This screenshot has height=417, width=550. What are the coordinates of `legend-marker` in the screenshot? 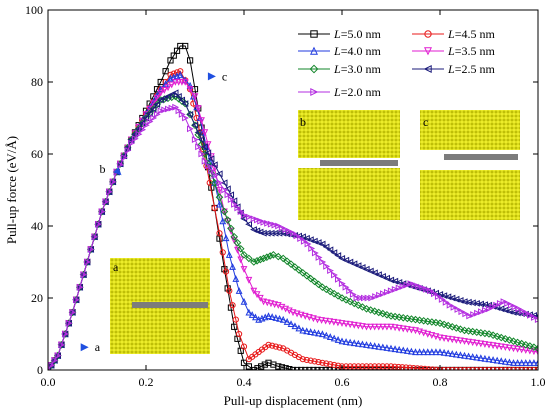 It's located at (428, 51).